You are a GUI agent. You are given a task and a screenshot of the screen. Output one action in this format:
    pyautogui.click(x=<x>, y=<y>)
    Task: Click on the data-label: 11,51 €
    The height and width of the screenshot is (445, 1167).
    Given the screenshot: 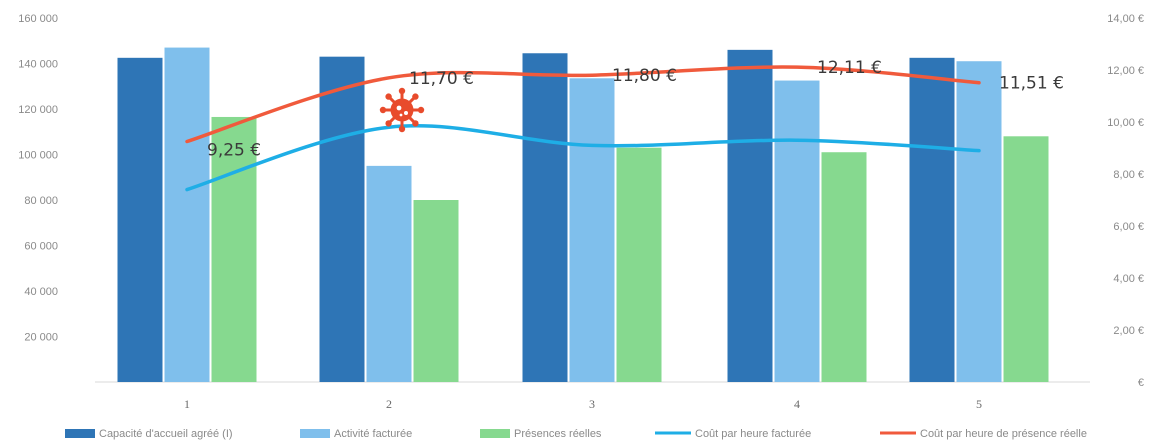 What is the action you would take?
    pyautogui.click(x=1031, y=84)
    